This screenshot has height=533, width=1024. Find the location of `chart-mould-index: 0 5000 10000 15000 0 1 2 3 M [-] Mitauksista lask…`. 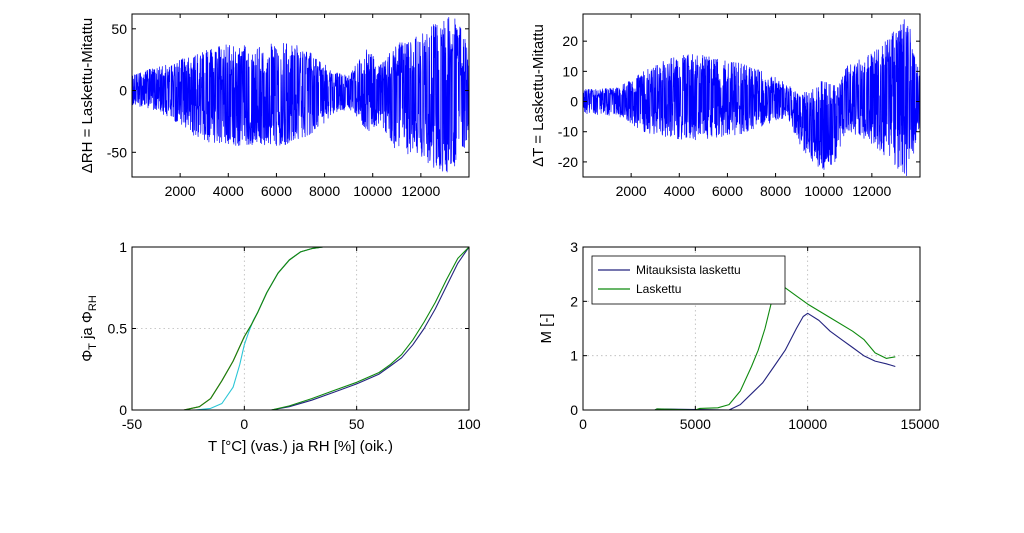

chart-mould-index: 0 5000 10000 15000 0 1 2 3 M [-] Mitauksista lask… is located at coordinates (739, 335).